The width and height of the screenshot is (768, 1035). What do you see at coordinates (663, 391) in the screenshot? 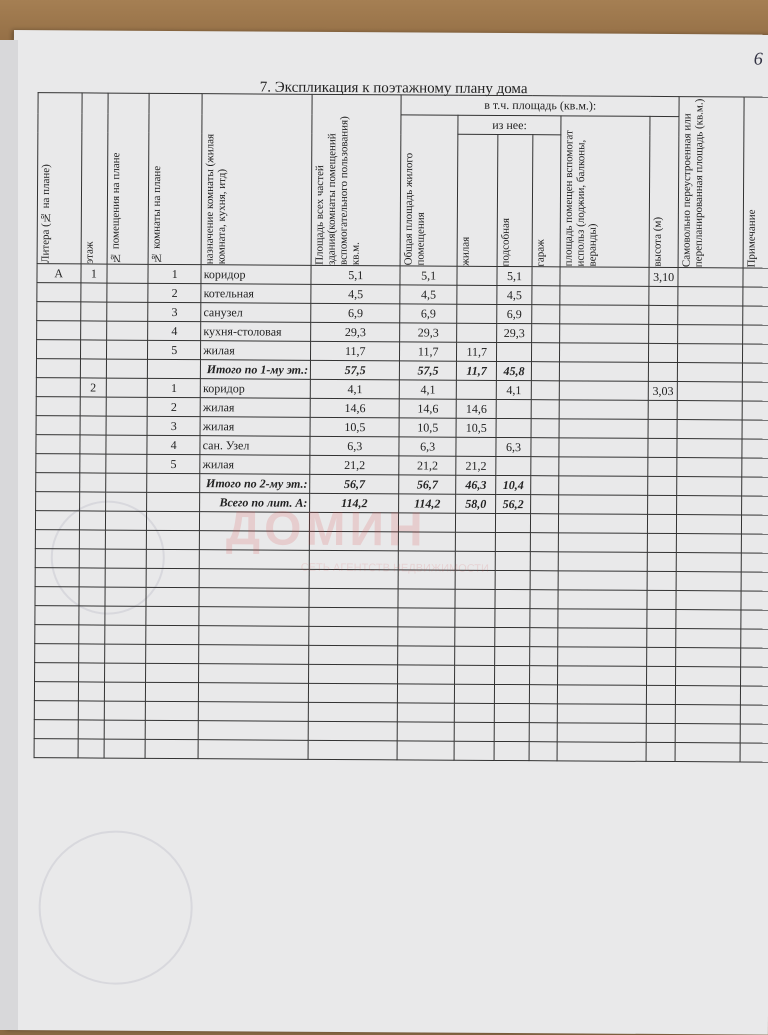
I see `table-cell: 3,03` at bounding box center [663, 391].